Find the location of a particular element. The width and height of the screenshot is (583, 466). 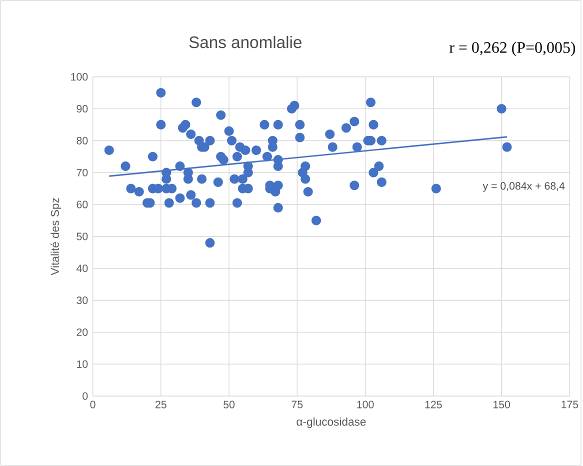

y-tick-label: 80 is located at coordinates (82, 140).